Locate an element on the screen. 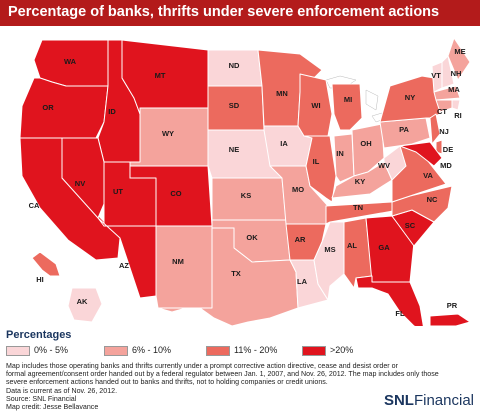 The width and height of the screenshot is (480, 415). state-label-hi: HI is located at coordinates (40, 279).